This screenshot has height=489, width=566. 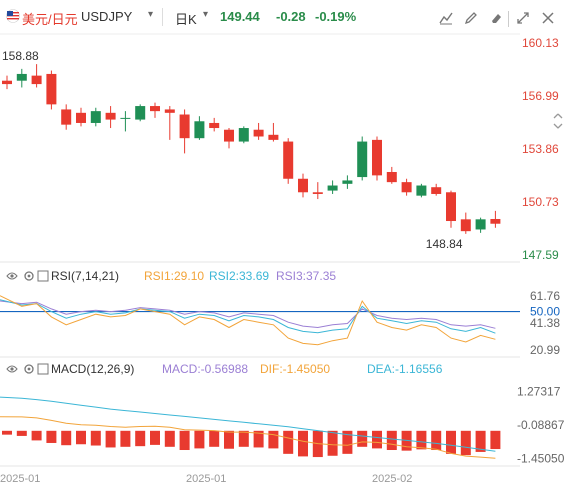 What do you see at coordinates (539, 392) in the screenshot?
I see `macd-tick: 1.27317` at bounding box center [539, 392].